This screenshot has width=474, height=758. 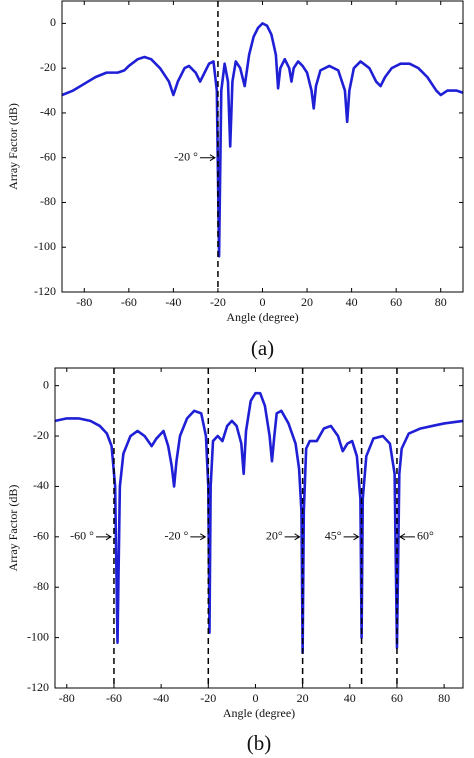 What do you see at coordinates (333, 536) in the screenshot?
I see `annotation: 45°` at bounding box center [333, 536].